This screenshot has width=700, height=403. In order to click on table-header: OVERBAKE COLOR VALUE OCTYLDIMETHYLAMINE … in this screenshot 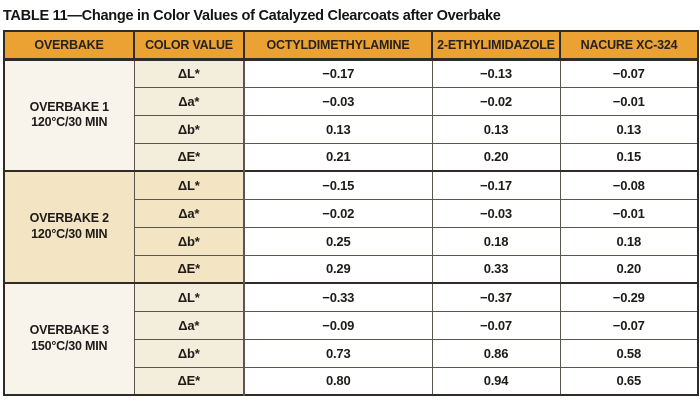, I will do `click(351, 46)`.